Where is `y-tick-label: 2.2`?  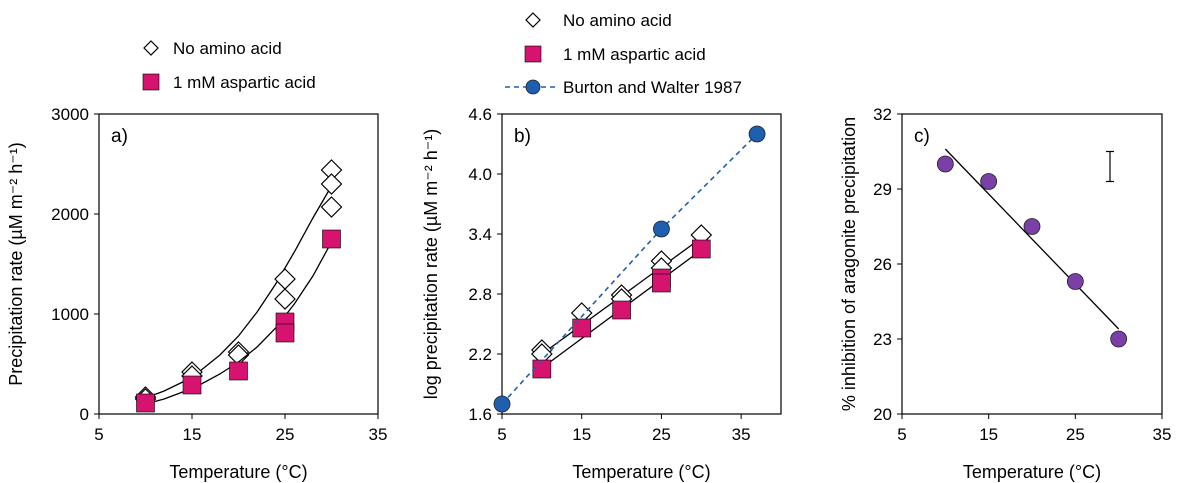 y-tick-label: 2.2 is located at coordinates (480, 354).